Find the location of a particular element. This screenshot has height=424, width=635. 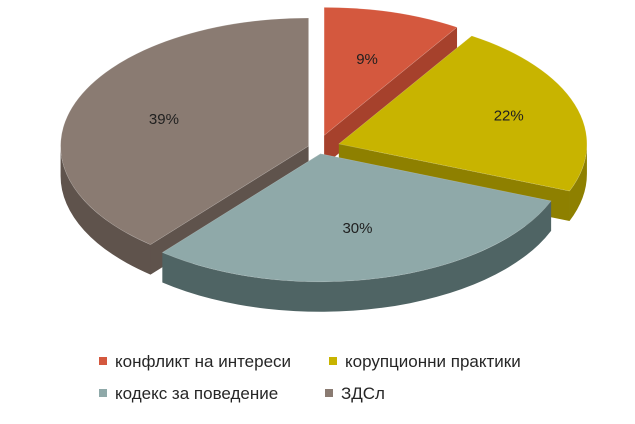

legend-label-corruption: корупционни практики is located at coordinates (433, 361).